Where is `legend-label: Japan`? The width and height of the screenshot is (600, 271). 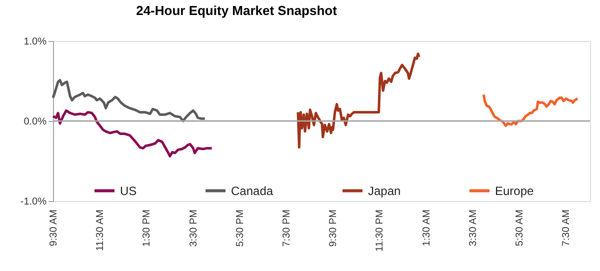 legend-label: Japan is located at coordinates (384, 191).